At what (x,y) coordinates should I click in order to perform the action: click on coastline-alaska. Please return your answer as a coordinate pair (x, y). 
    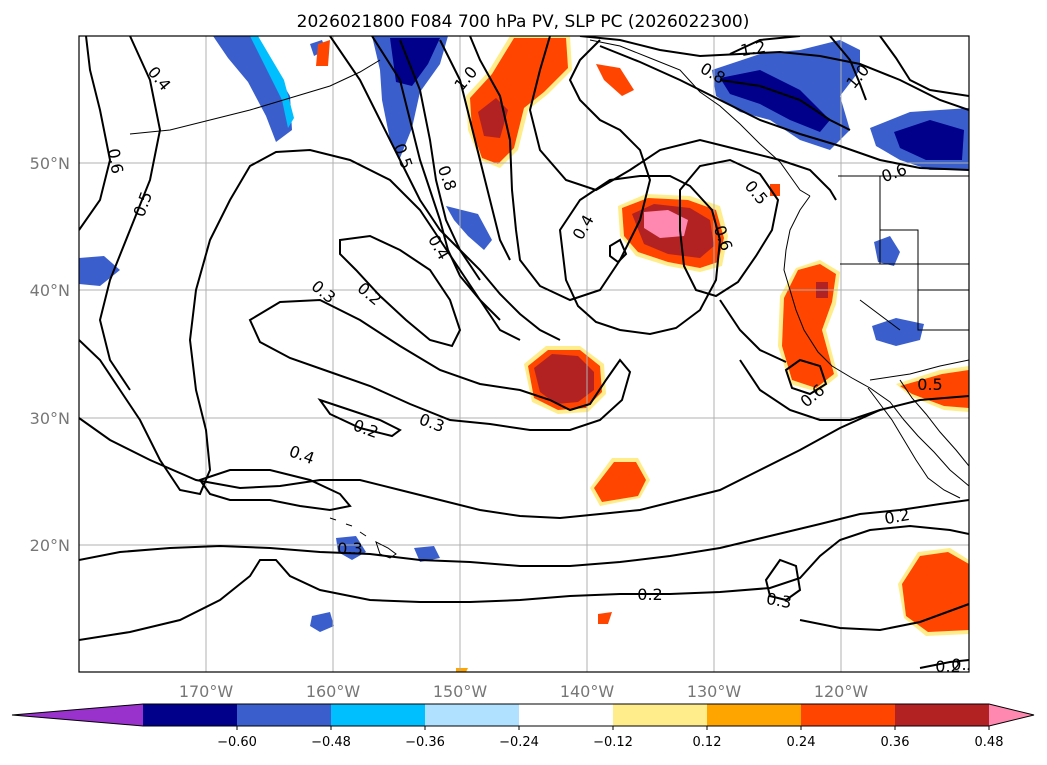
    Looking at the image, I should click on (700, 118).